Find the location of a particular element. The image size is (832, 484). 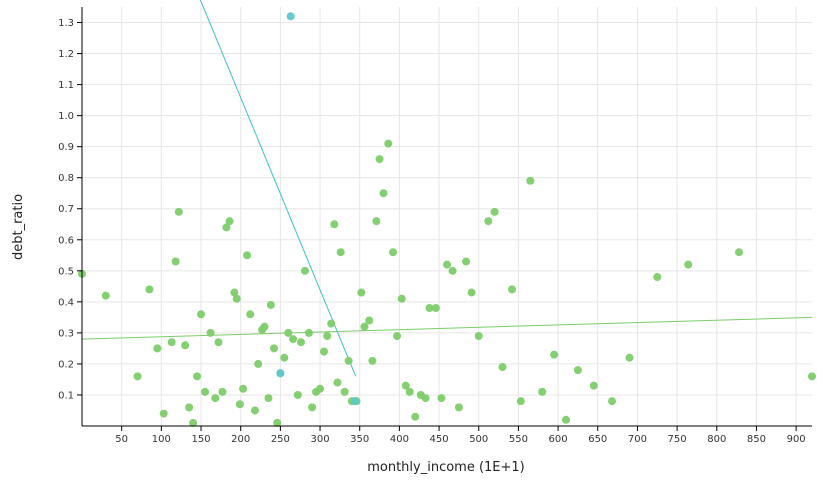

x-tick-label: 600 is located at coordinates (558, 439).